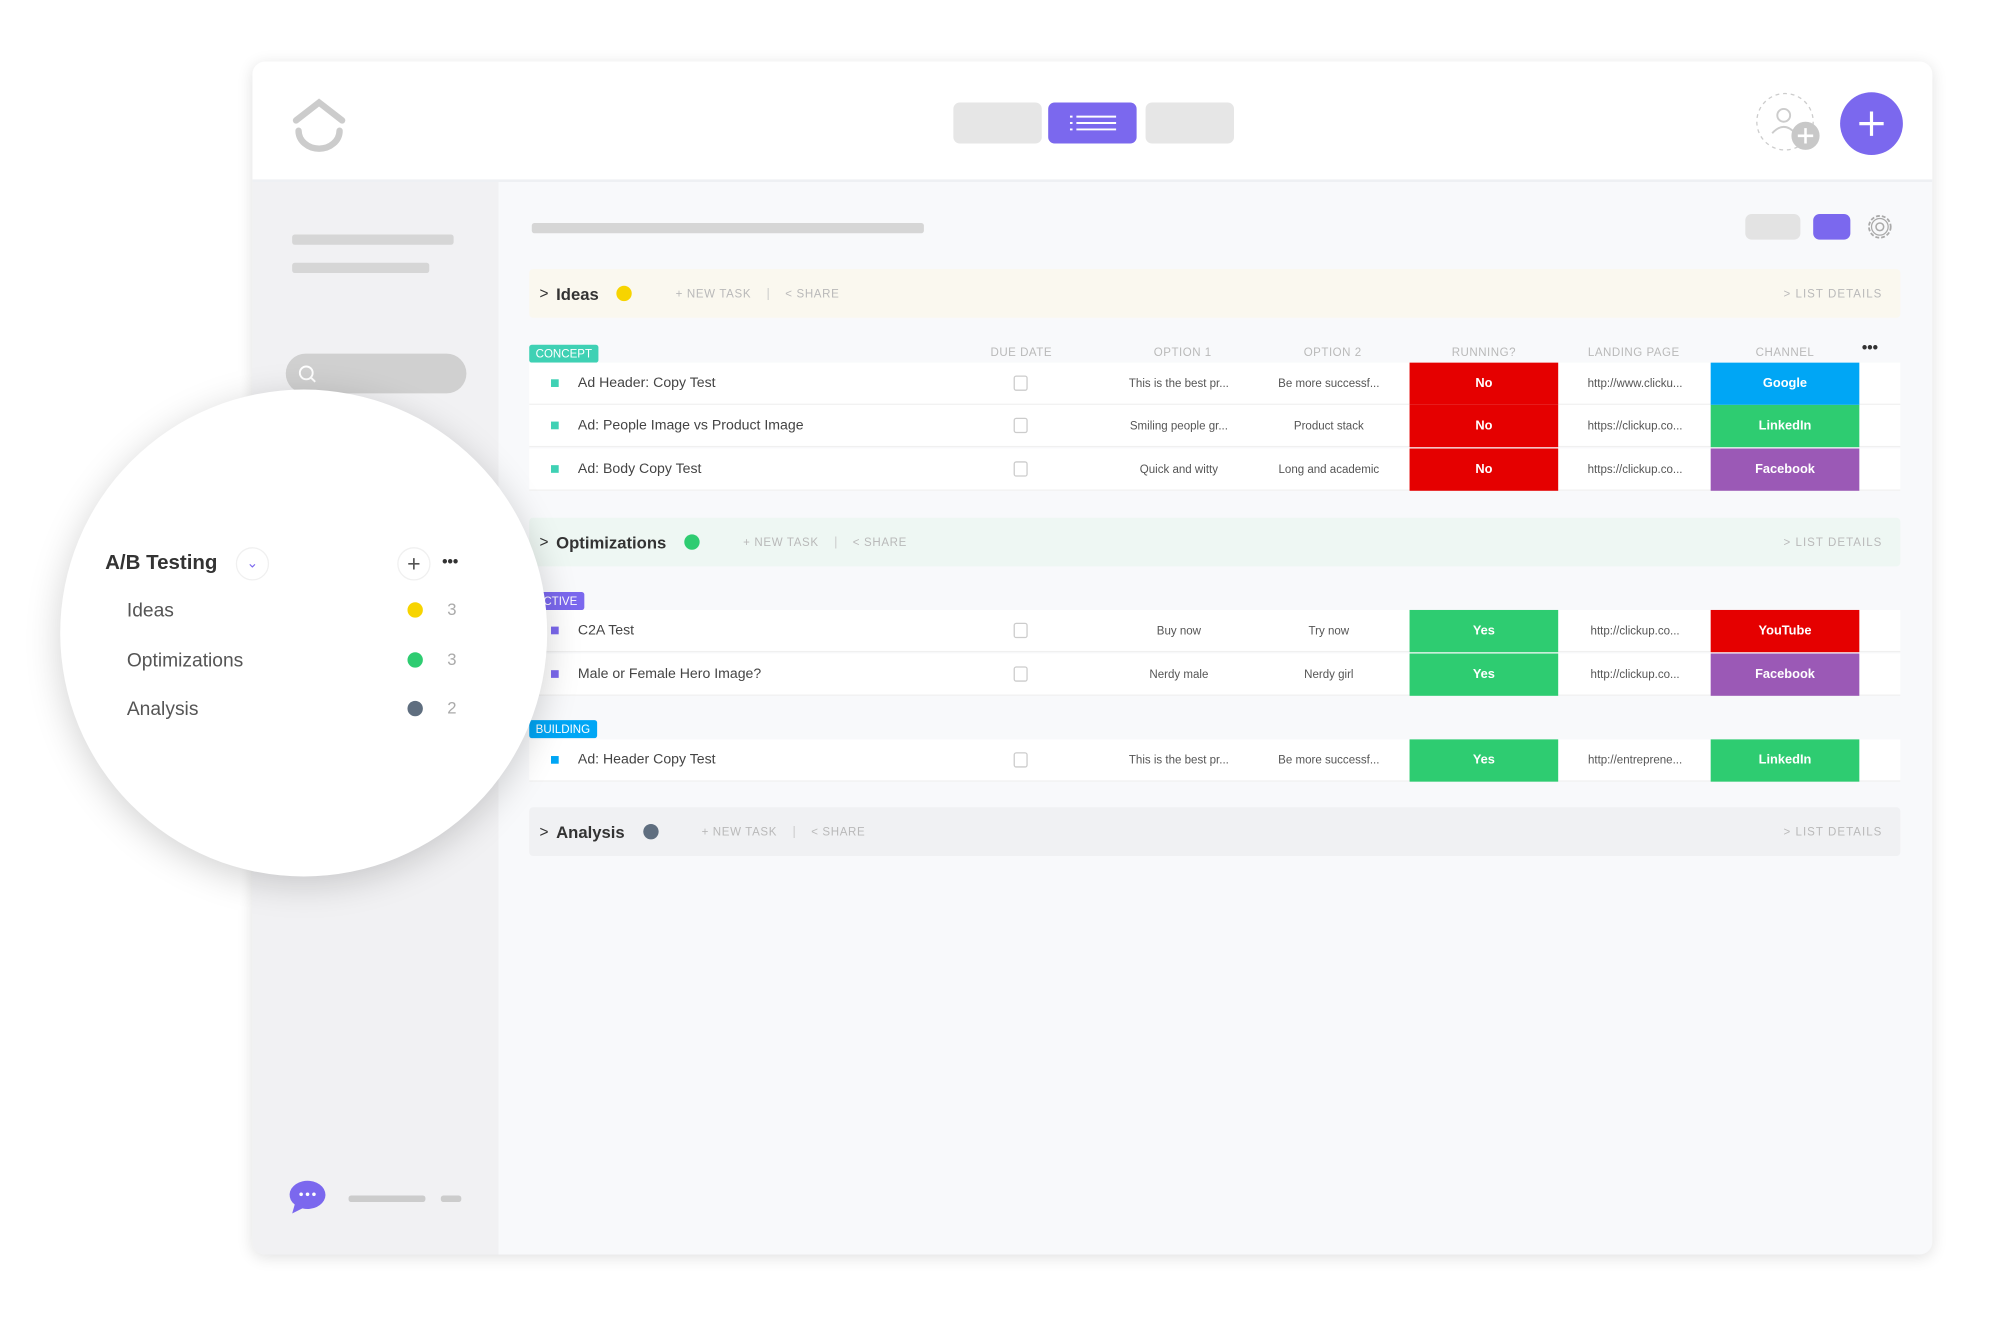 The height and width of the screenshot is (1337, 1999). What do you see at coordinates (1785, 383) in the screenshot?
I see `channel-cell: Google` at bounding box center [1785, 383].